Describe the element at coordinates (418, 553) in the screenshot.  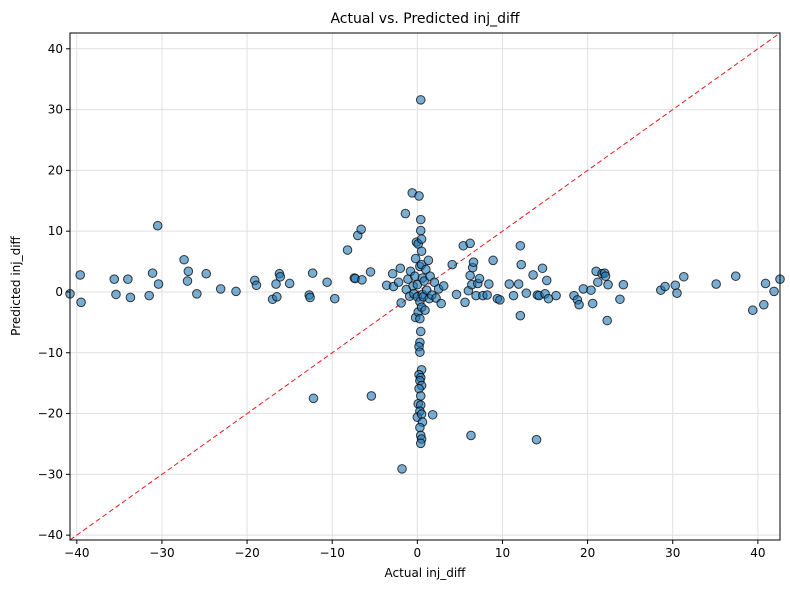
I see `x-tick-label: 0` at that location.